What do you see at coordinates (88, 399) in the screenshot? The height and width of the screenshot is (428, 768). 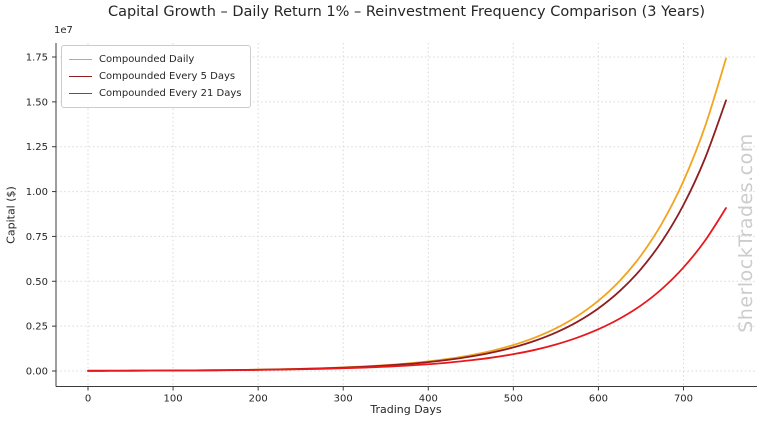 I see `x-tick-label: 0` at bounding box center [88, 399].